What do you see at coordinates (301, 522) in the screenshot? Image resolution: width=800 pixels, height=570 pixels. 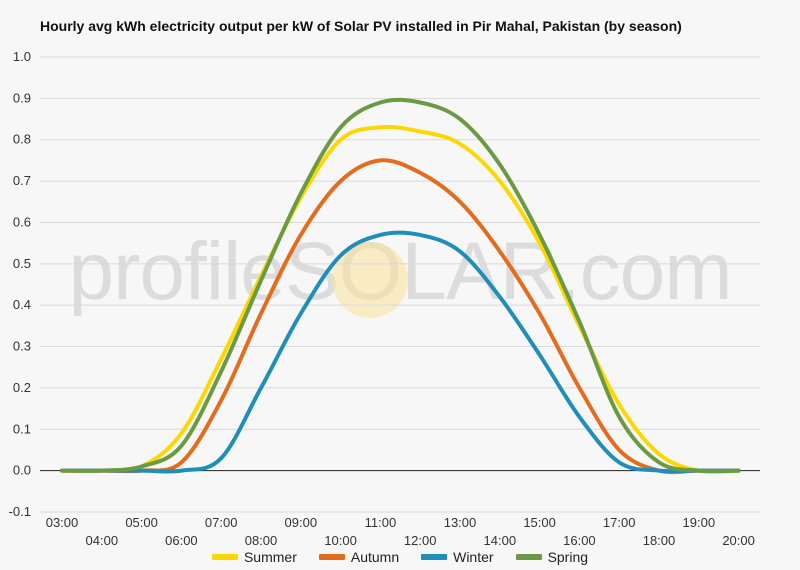 I see `x-tick-label: 09:00` at bounding box center [301, 522].